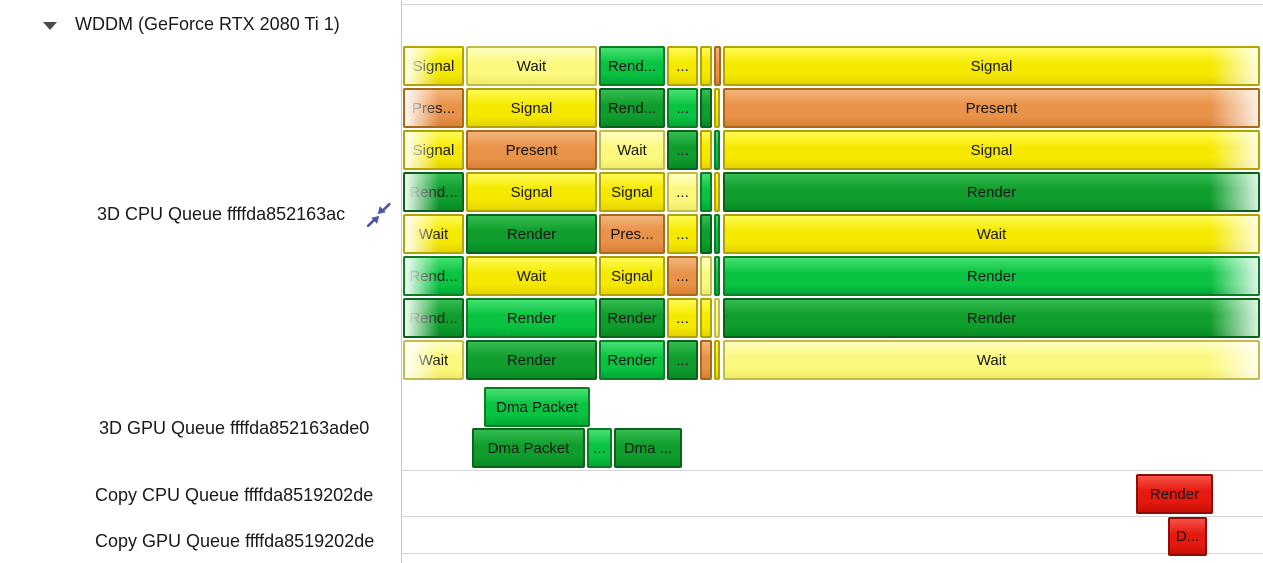  Describe the element at coordinates (234, 428) in the screenshot. I see `queue-label-3d-gpu: 3D GPU Queue ffffda852163ade0` at that location.